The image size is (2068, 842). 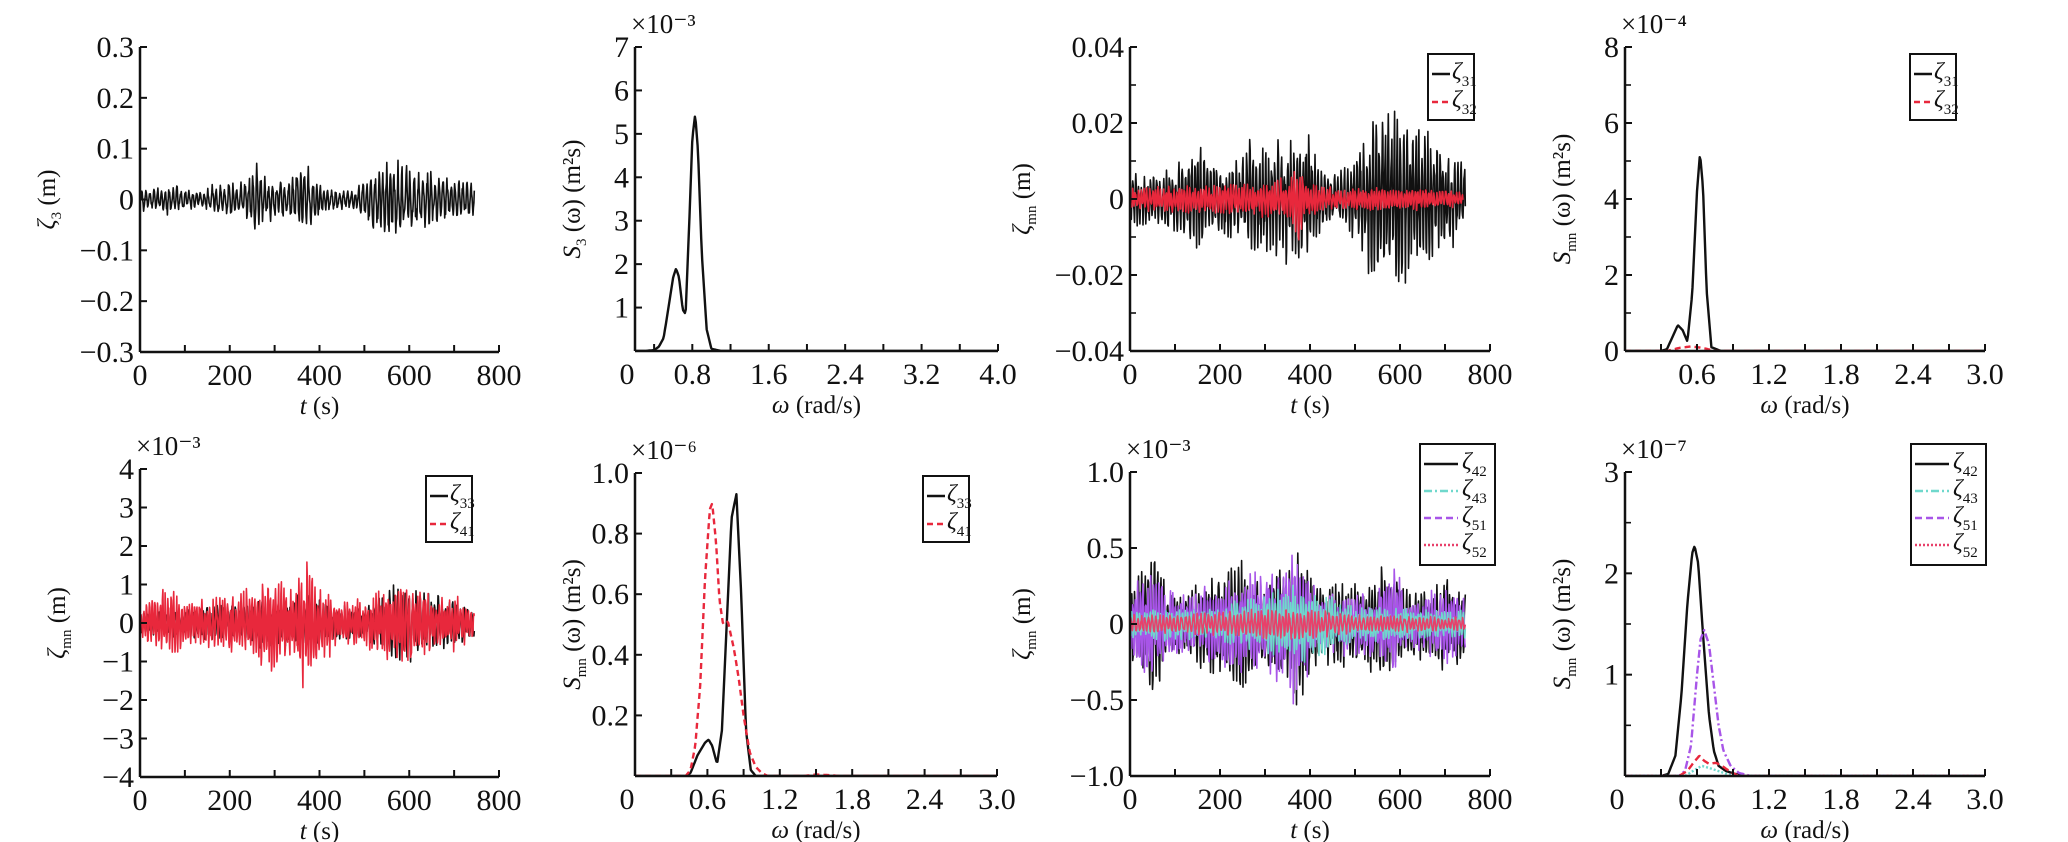 I want to click on y-tick-label: 8, so click(x=1611, y=47).